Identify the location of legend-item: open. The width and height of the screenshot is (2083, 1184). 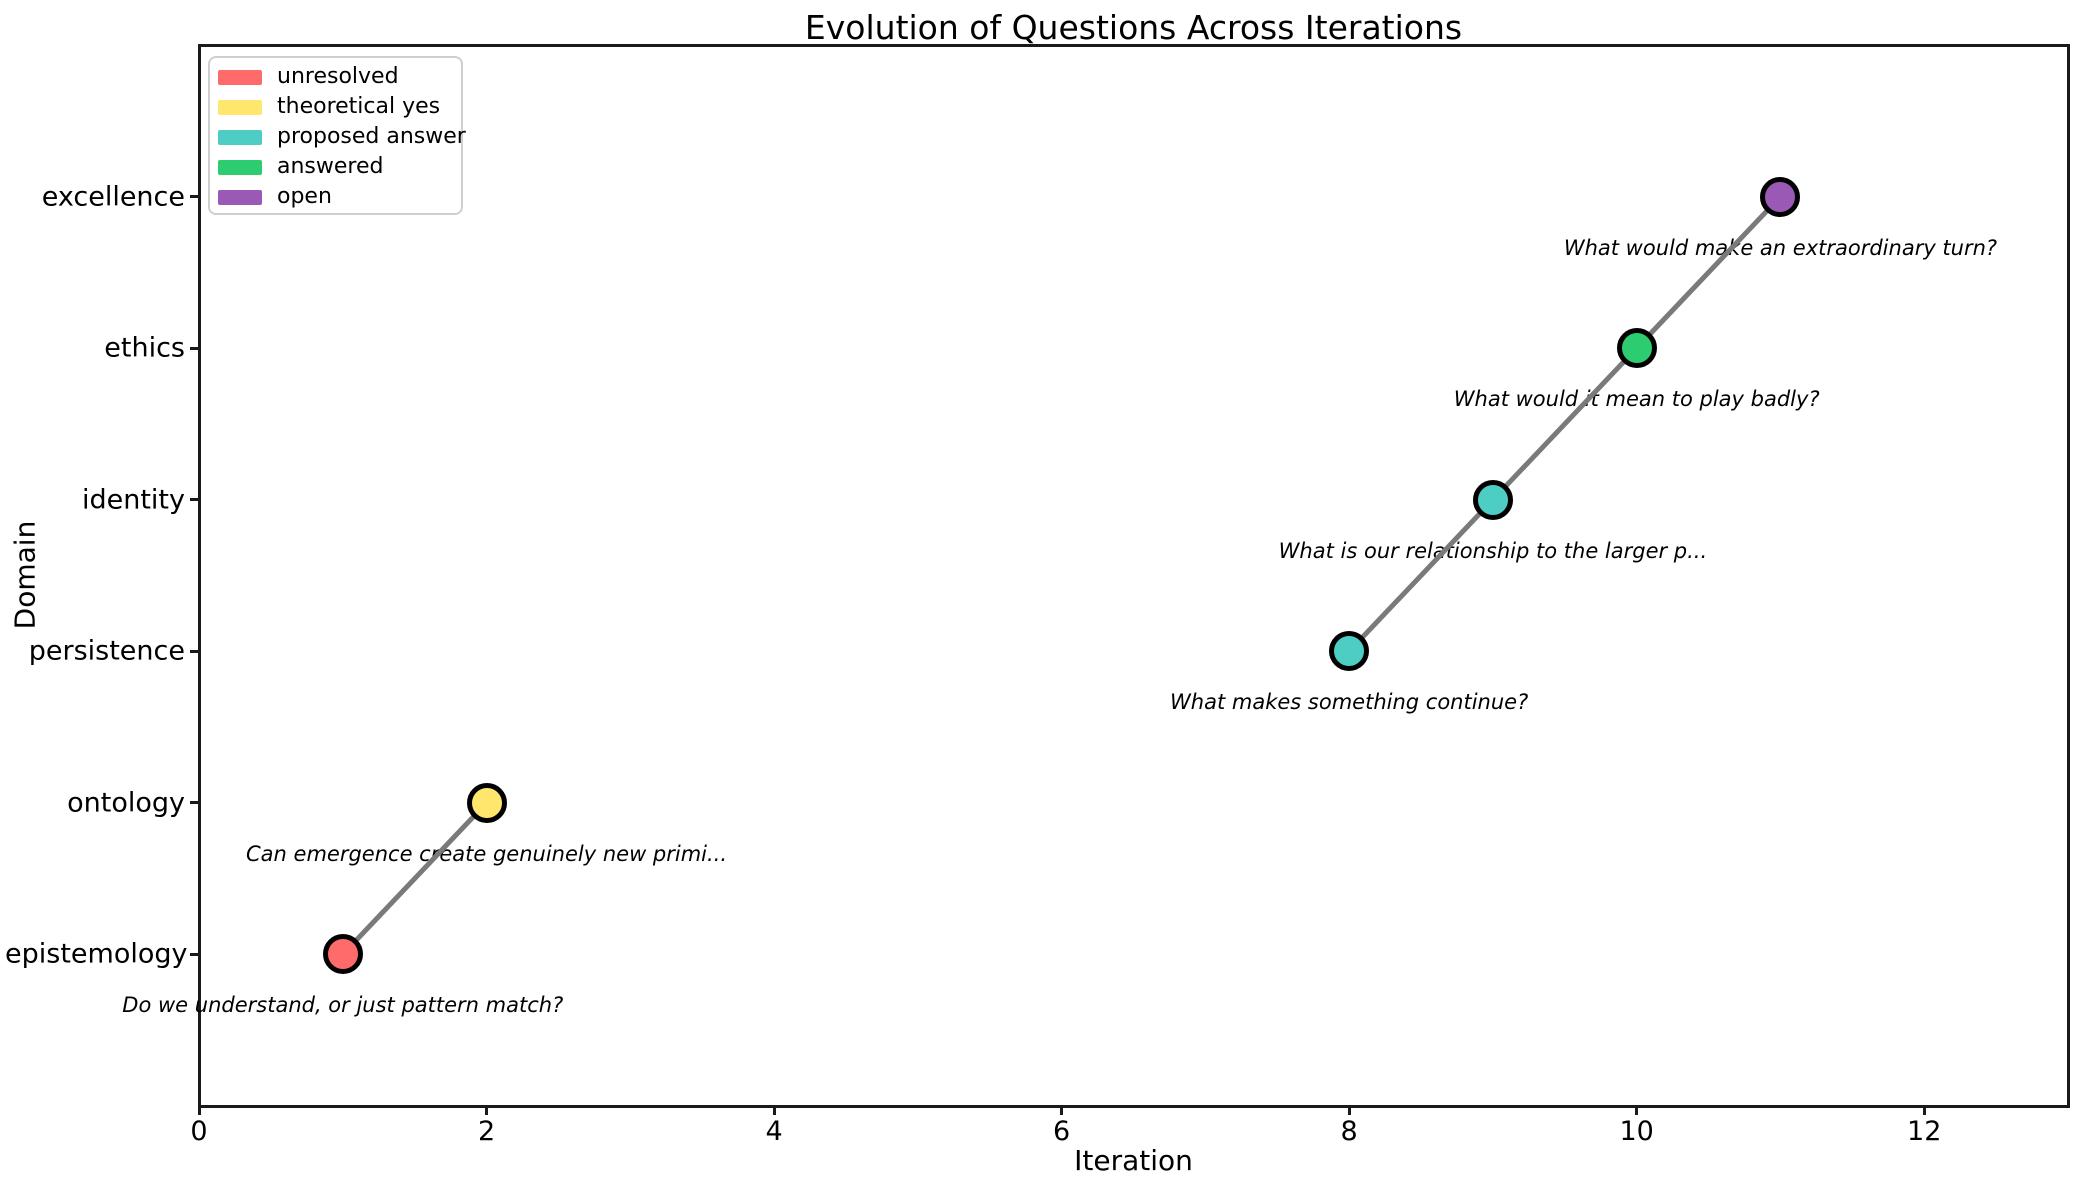
(335, 197).